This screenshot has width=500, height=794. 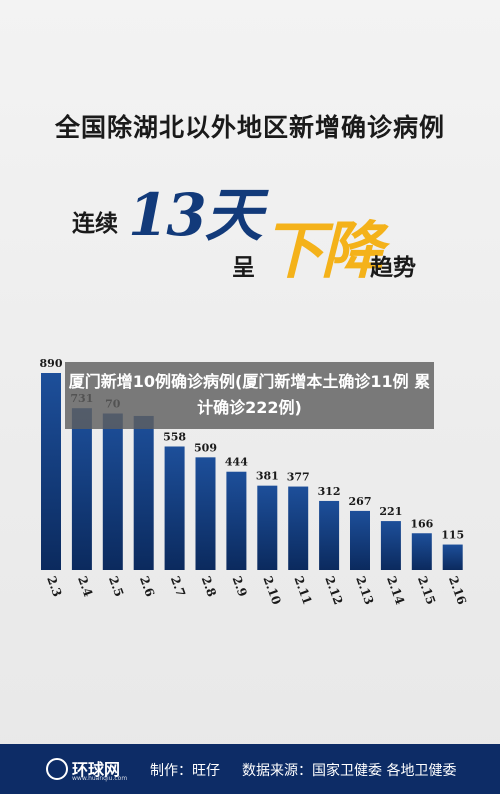 I want to click on subtitle-days: 13天, so click(x=195, y=215).